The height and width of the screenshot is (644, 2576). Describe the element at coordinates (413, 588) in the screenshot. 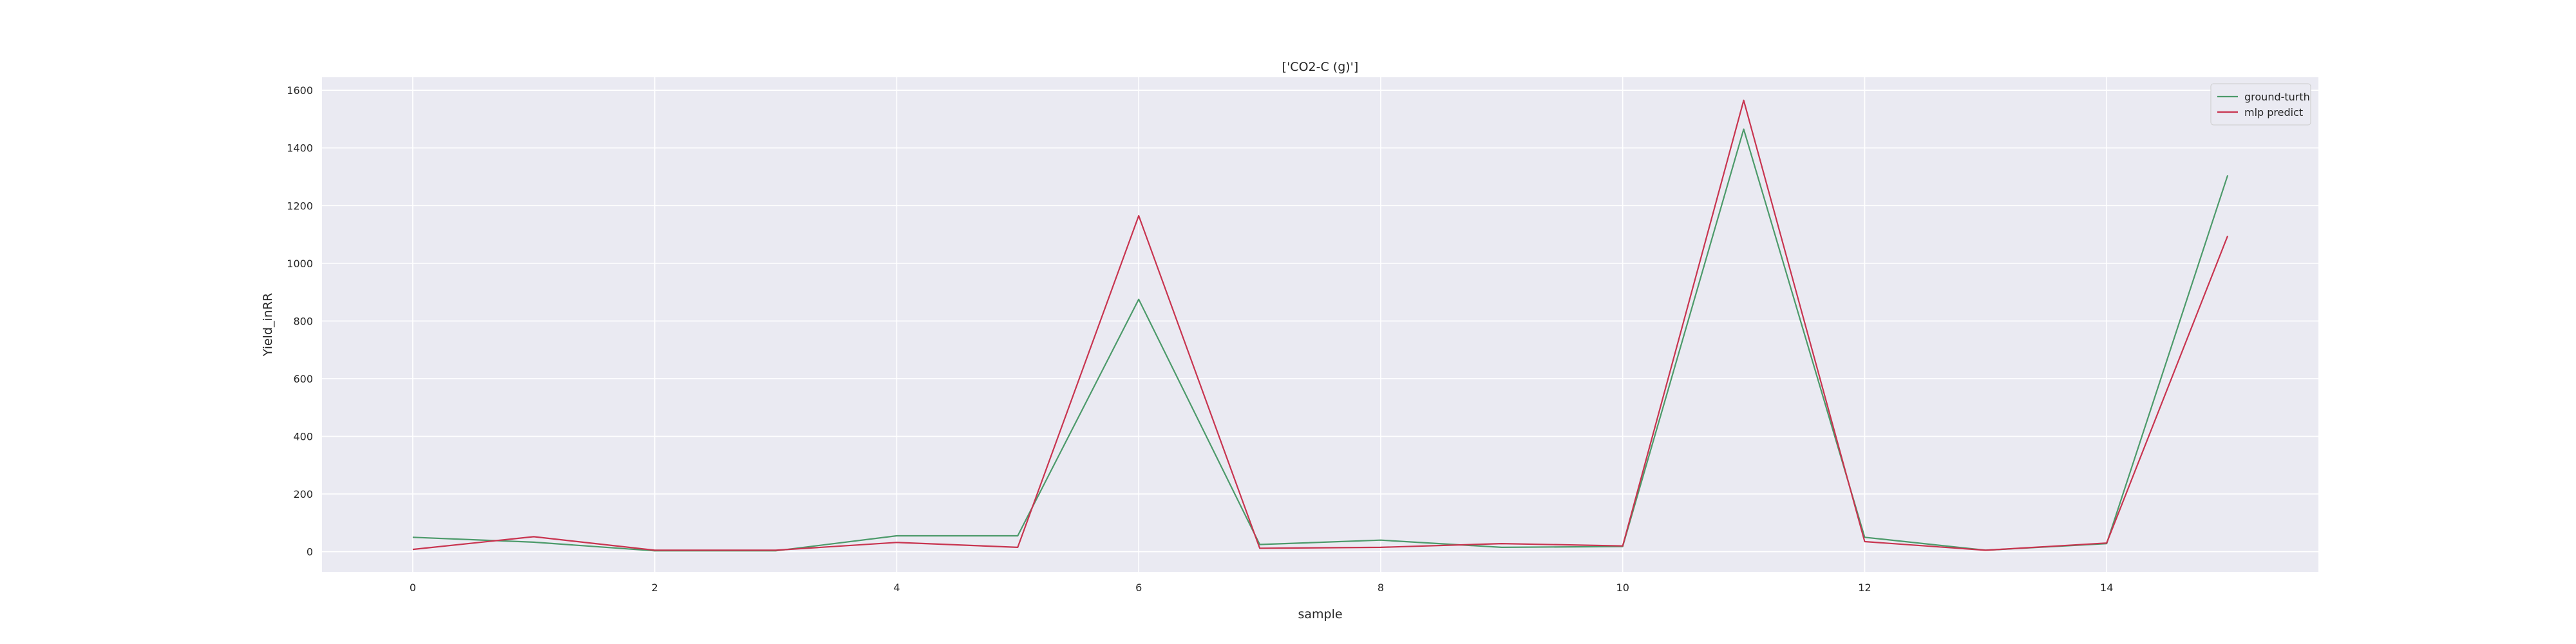

I see `x-tick-label: 0` at that location.